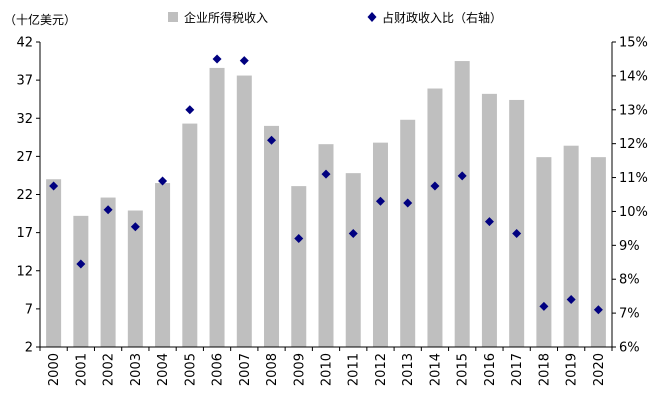 The height and width of the screenshot is (403, 655). Describe the element at coordinates (462, 204) in the screenshot. I see `bar-2015` at that location.